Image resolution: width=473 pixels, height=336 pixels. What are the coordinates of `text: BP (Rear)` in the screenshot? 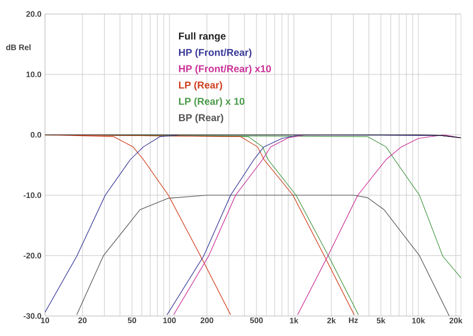 It's located at (201, 119).